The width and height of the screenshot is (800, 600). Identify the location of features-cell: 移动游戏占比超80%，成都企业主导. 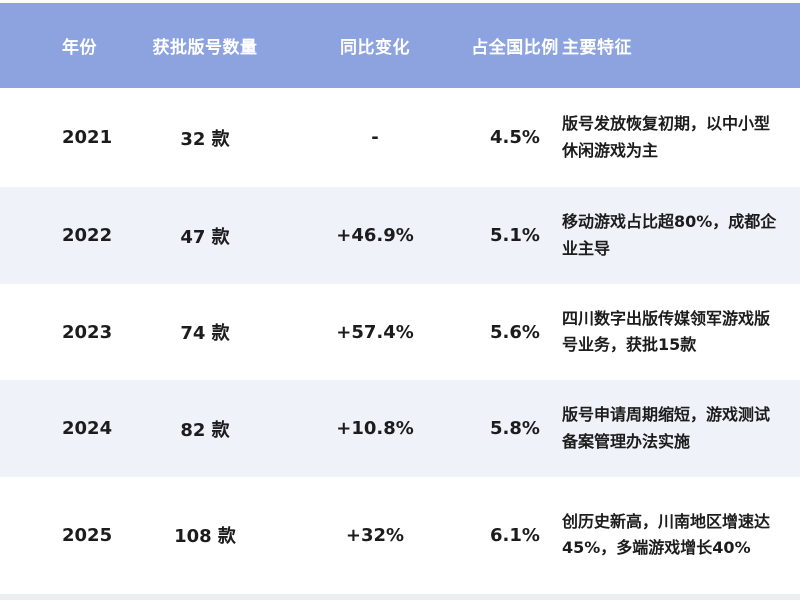
(669, 235).